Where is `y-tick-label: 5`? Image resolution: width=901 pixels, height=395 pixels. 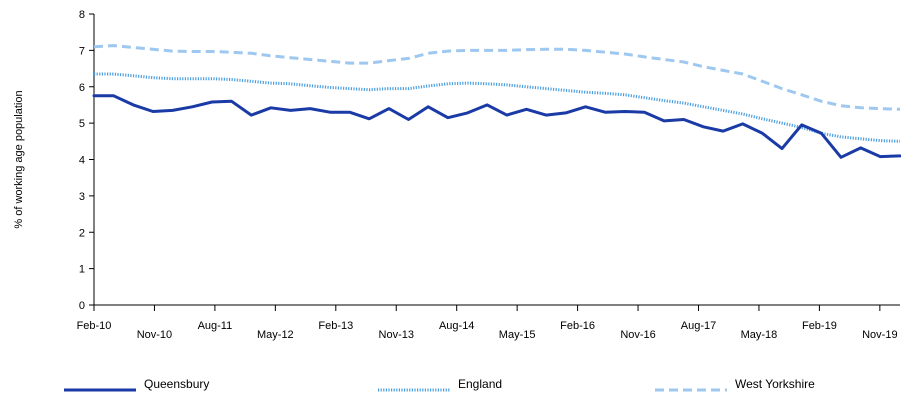
y-tick-label: 5 is located at coordinates (82, 124).